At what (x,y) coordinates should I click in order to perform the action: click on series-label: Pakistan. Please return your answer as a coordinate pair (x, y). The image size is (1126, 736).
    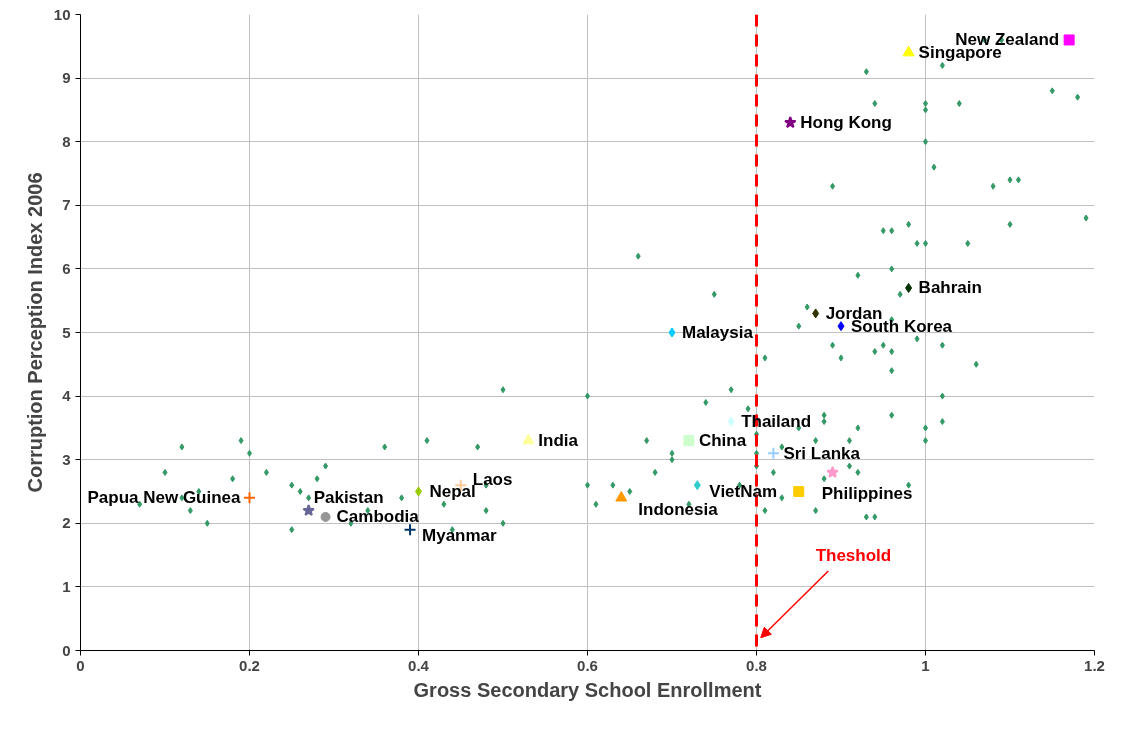
    Looking at the image, I should click on (348, 498).